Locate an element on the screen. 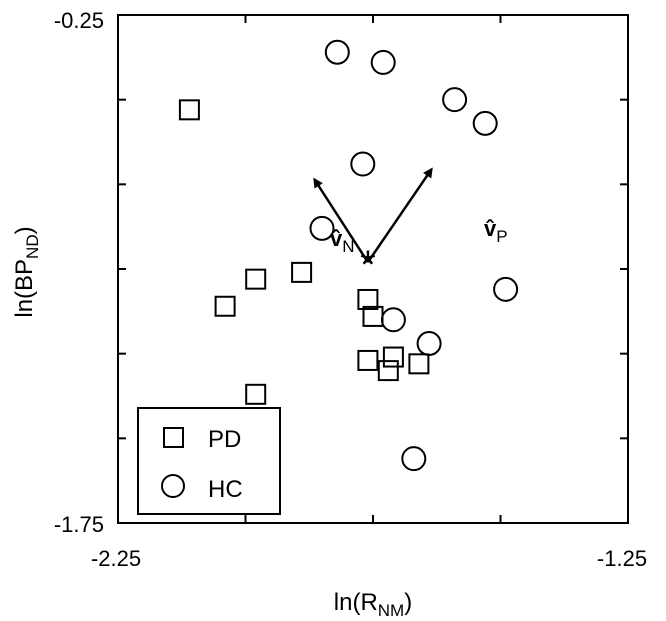 This screenshot has width=666, height=621. legend: PD HC is located at coordinates (209, 461).